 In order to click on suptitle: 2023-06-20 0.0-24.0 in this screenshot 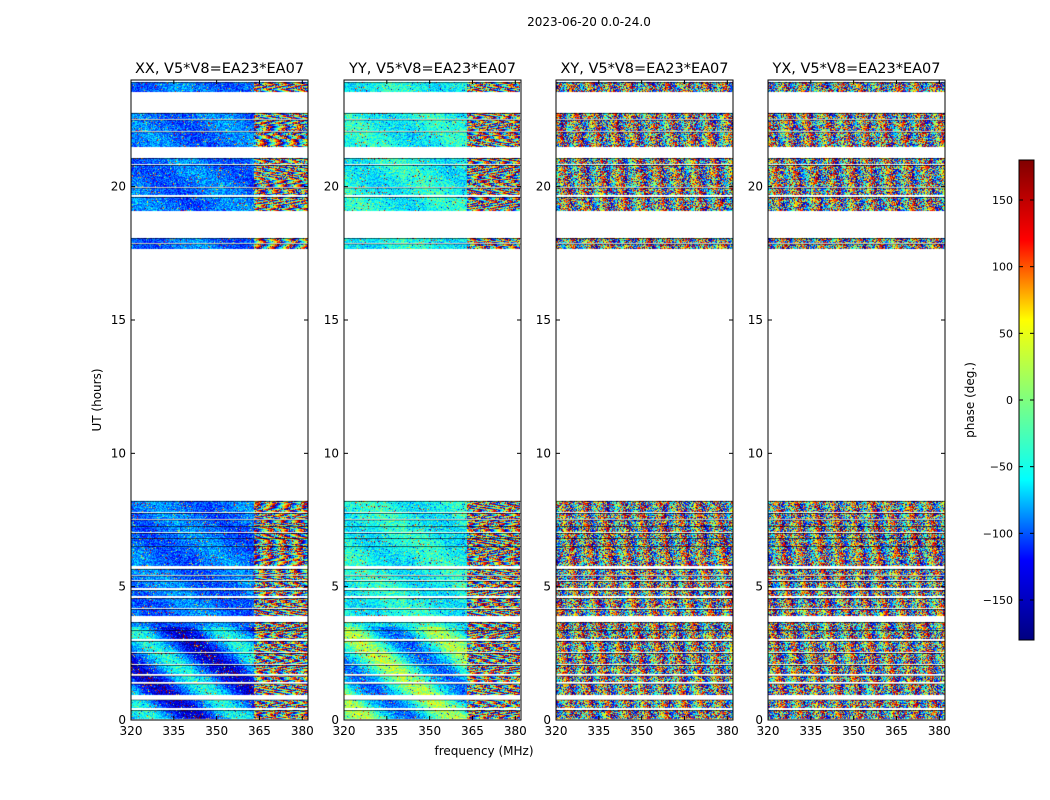, I will do `click(589, 22)`.